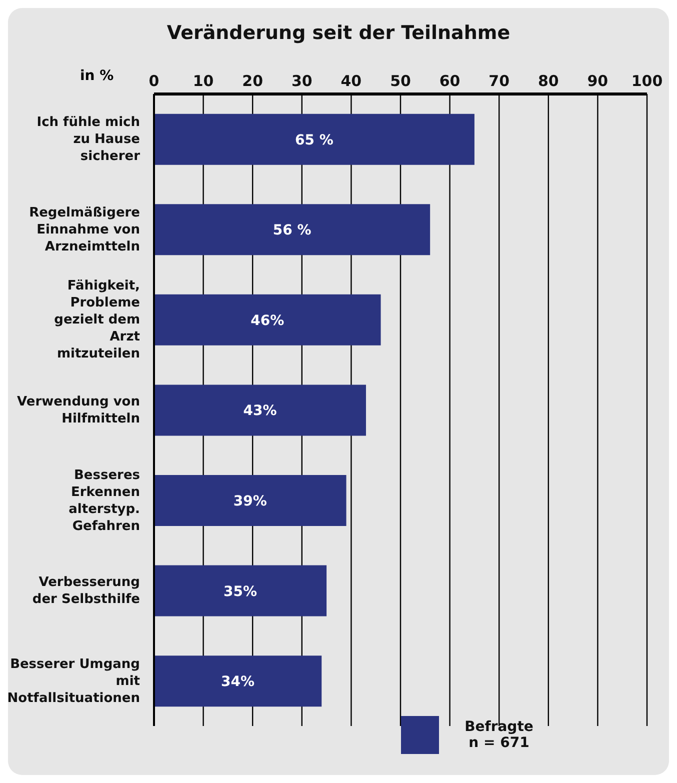 The height and width of the screenshot is (783, 677). Describe the element at coordinates (86, 591) in the screenshot. I see `y-tick-label: Verbesserung der Selbsthilfe` at that location.